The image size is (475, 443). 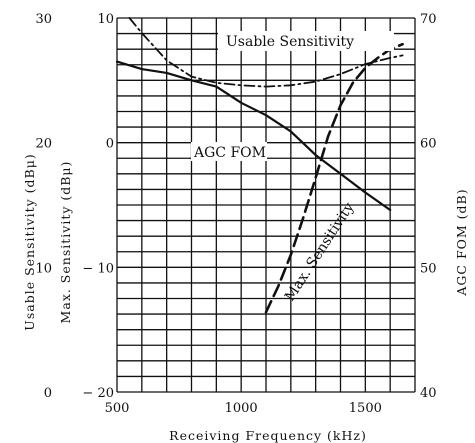 I want to click on usable-tick-label: 10, so click(x=43, y=268).